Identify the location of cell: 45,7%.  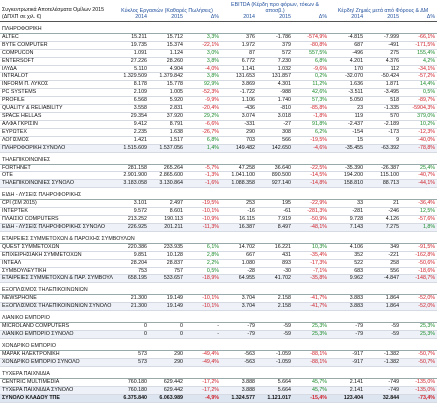
(311, 382).